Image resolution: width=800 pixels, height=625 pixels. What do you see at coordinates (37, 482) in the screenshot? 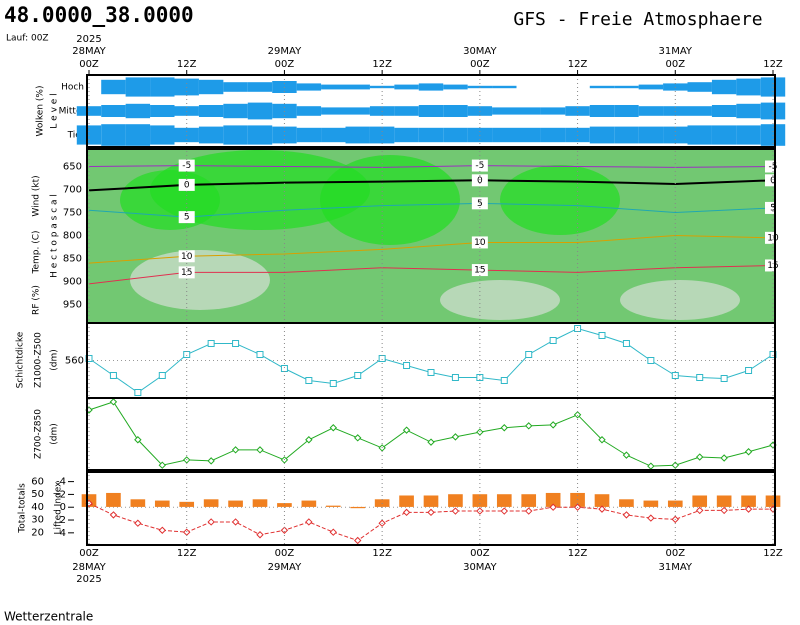
I see `y-tick-label: 60` at bounding box center [37, 482].